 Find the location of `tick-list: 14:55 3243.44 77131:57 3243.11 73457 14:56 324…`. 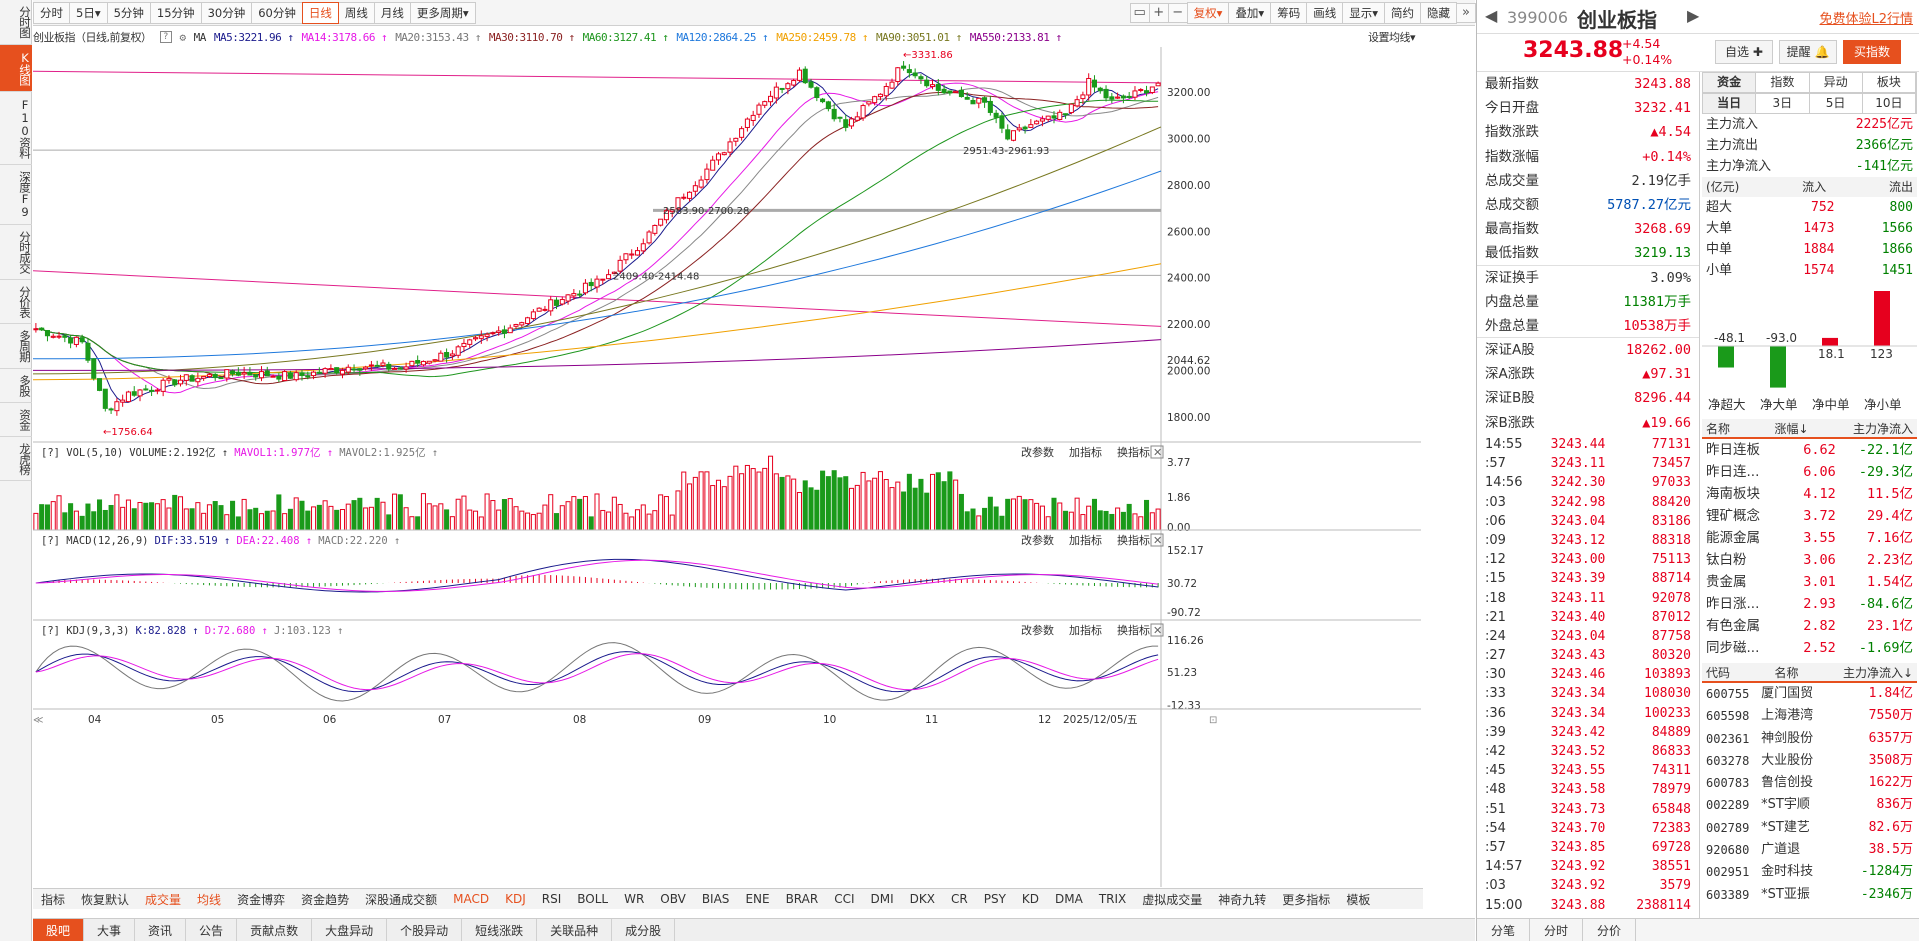

tick-list: 14:55 3243.44 77131:57 3243.11 73457 14:56 324… is located at coordinates (1588, 675).